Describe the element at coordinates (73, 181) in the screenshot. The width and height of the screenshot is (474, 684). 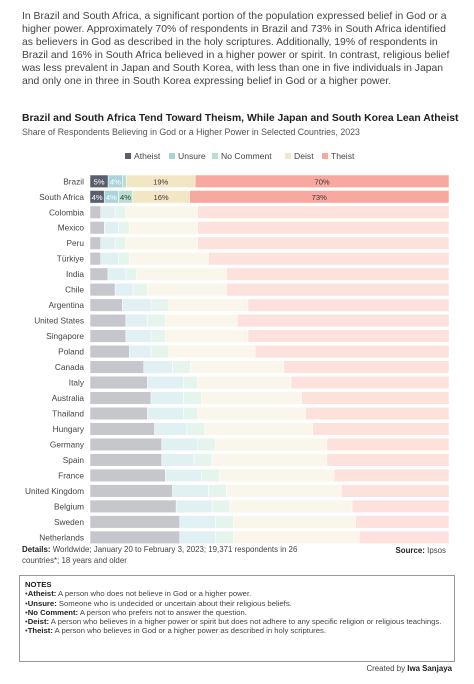
I see `y-tick-label: Brazil` at that location.